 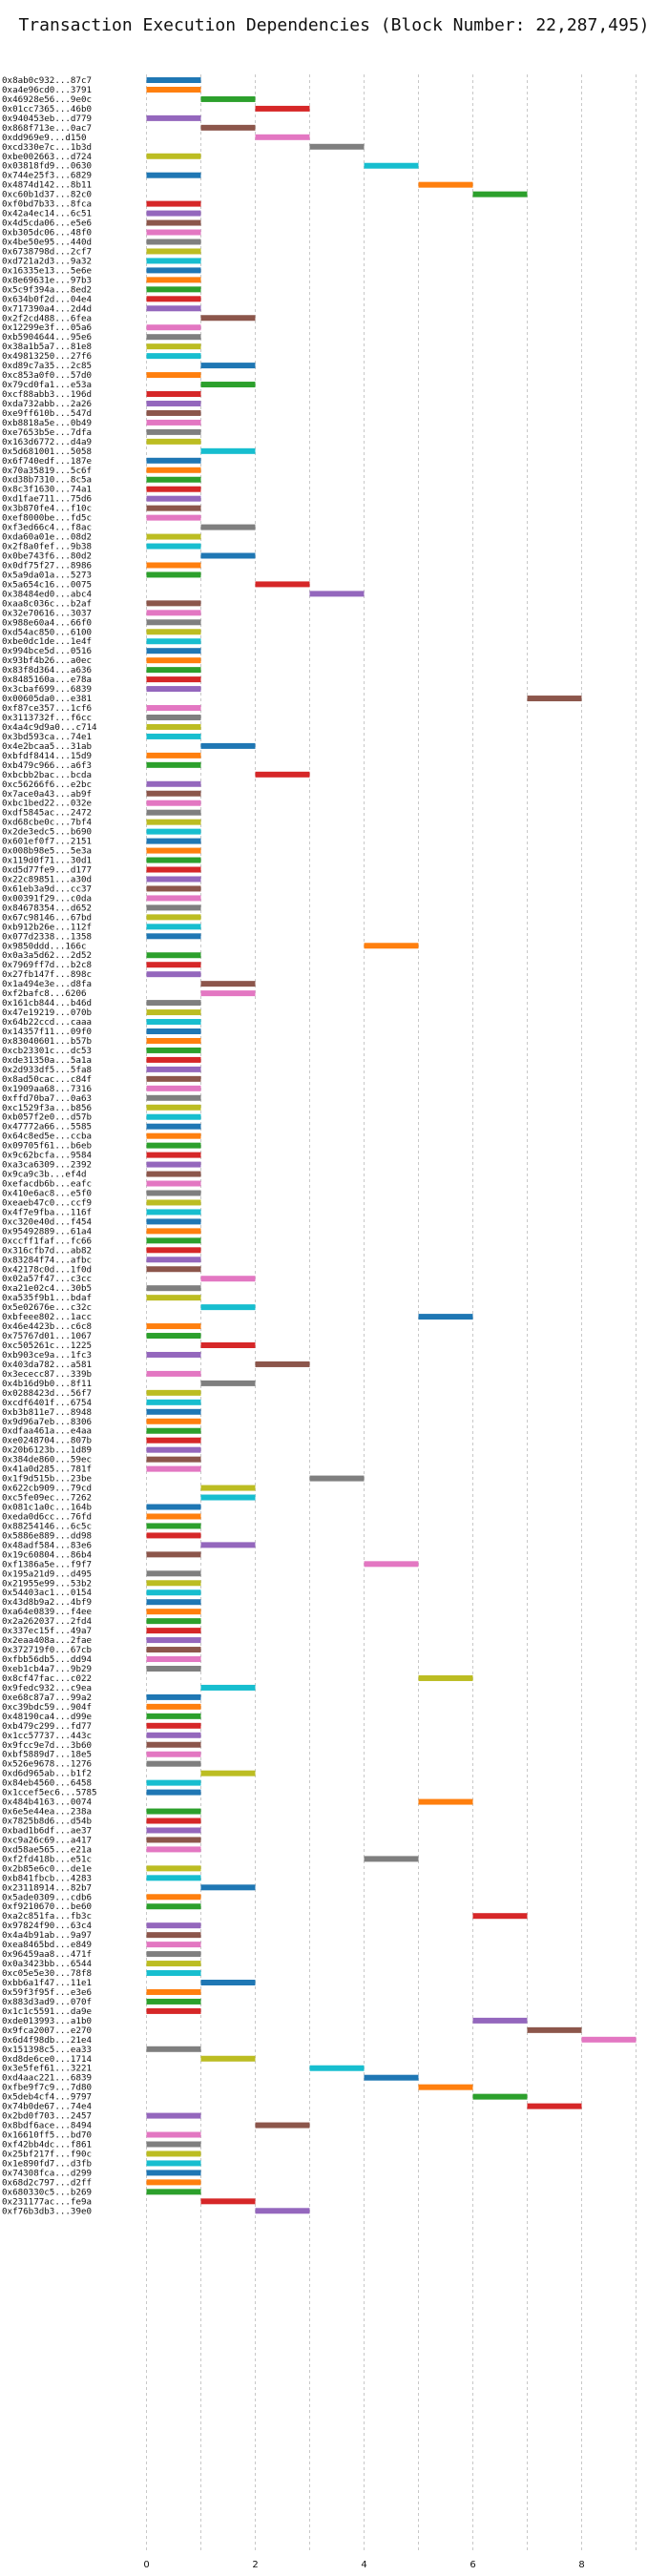 What do you see at coordinates (47, 1184) in the screenshot?
I see `transaction-label: 0xefacdb6b...eafc` at bounding box center [47, 1184].